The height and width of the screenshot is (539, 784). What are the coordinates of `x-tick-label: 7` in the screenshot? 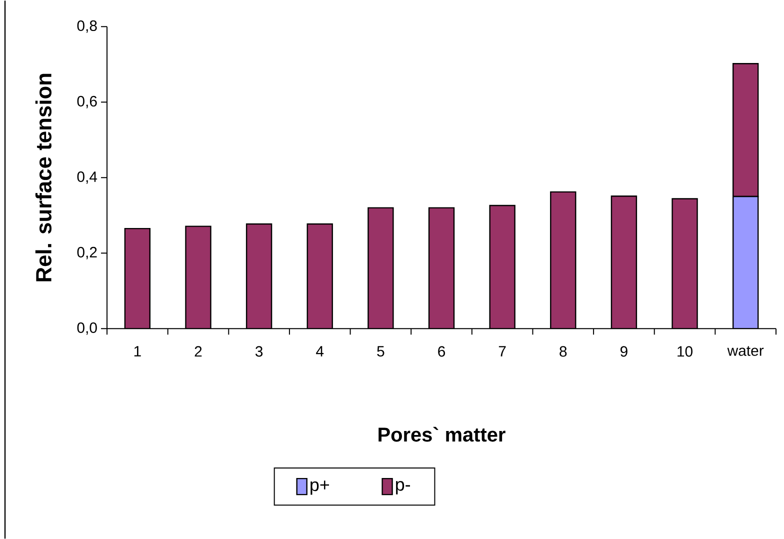 It's located at (502, 351).